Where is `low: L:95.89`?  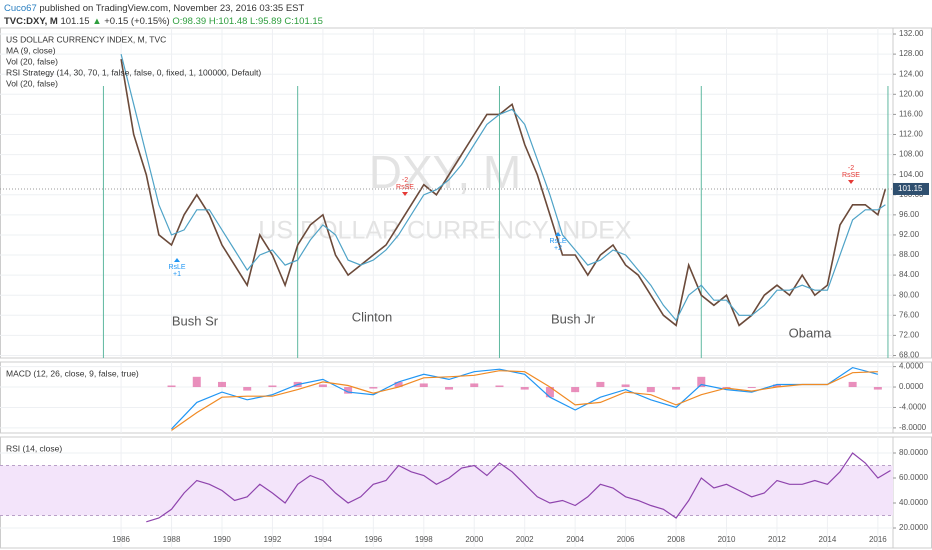 low: L:95.89 is located at coordinates (266, 21).